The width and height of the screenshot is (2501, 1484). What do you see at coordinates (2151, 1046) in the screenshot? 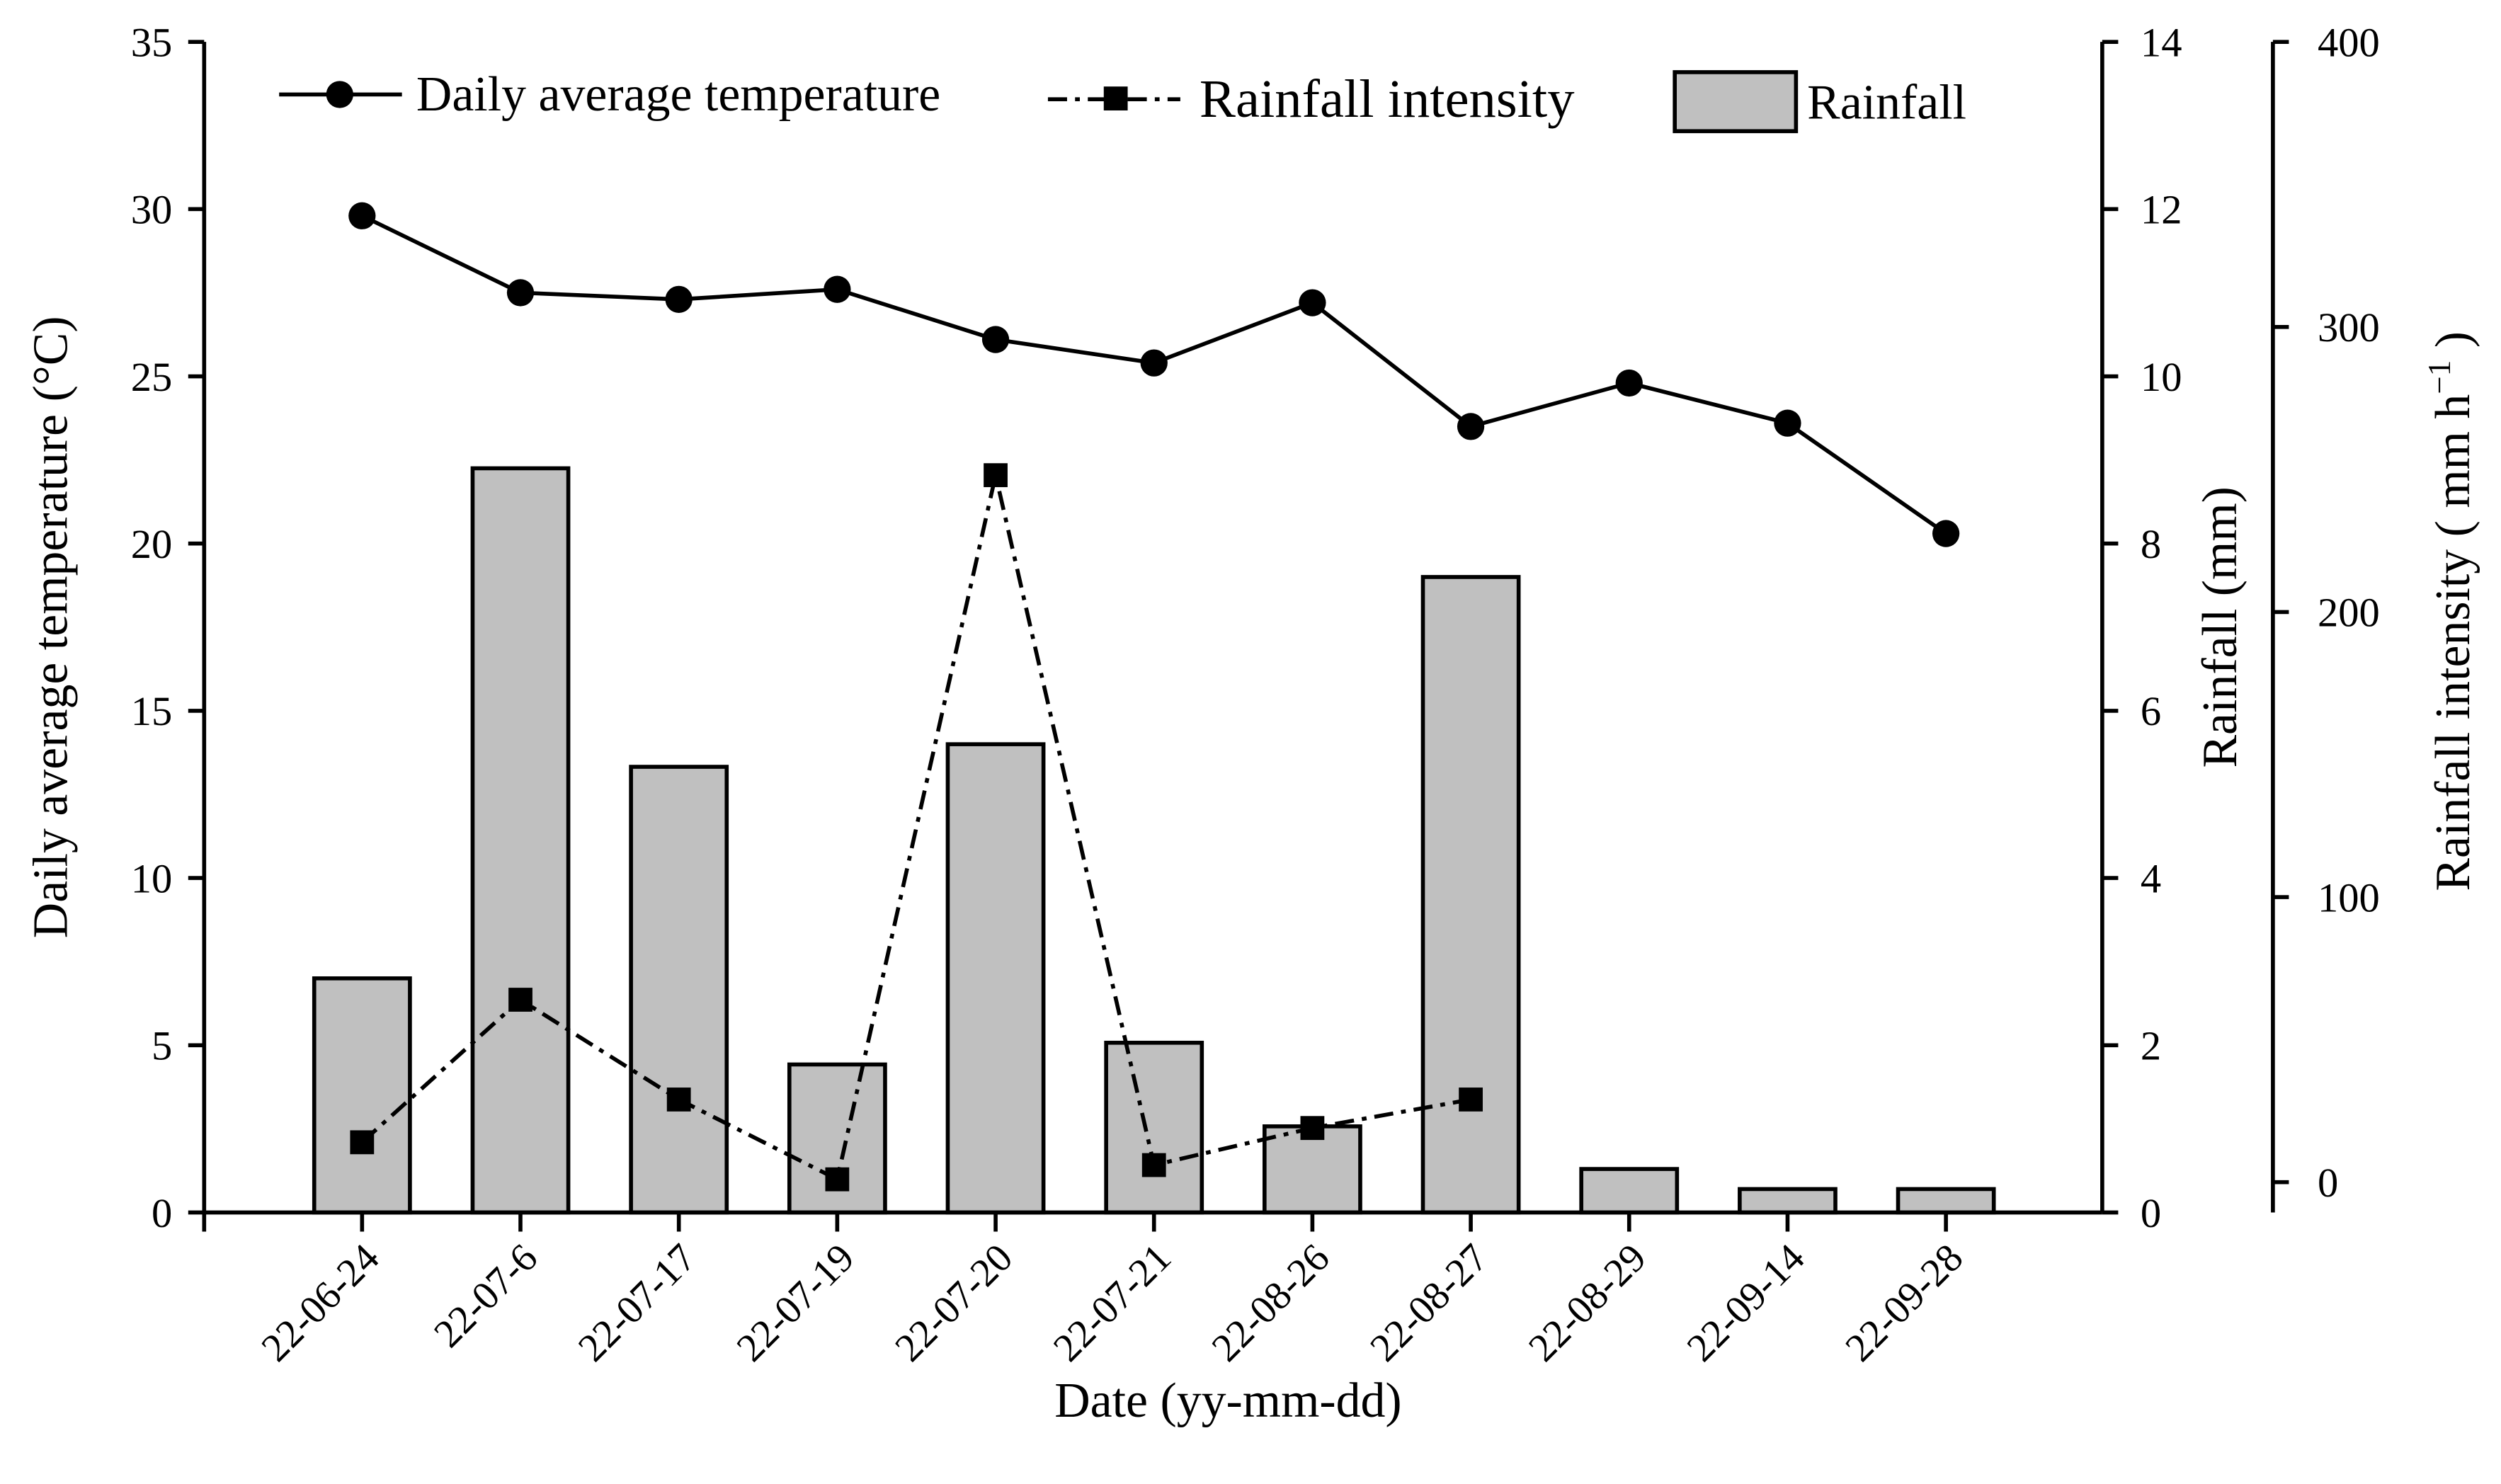
I see `right1-tick-label: 2` at bounding box center [2151, 1046].